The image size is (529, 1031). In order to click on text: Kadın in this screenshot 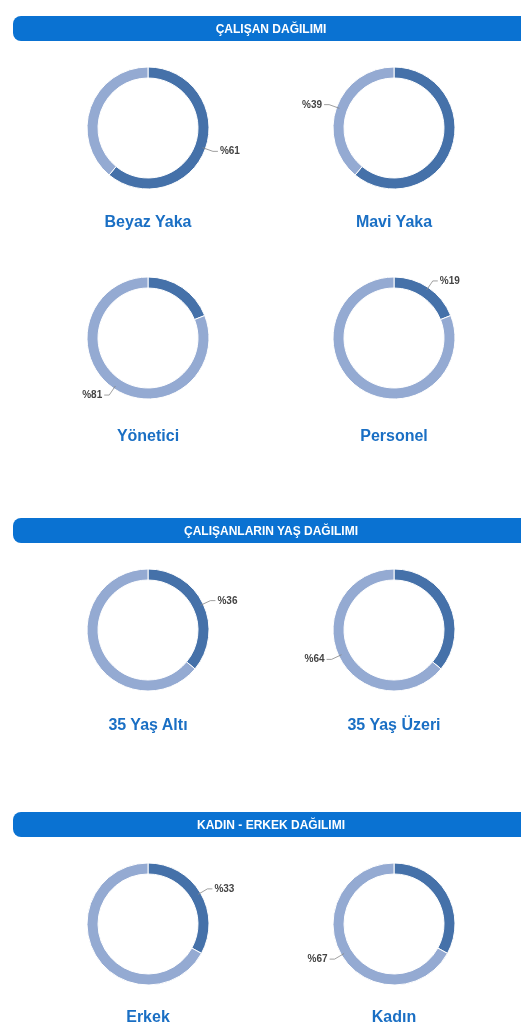, I will do `click(394, 1016)`.